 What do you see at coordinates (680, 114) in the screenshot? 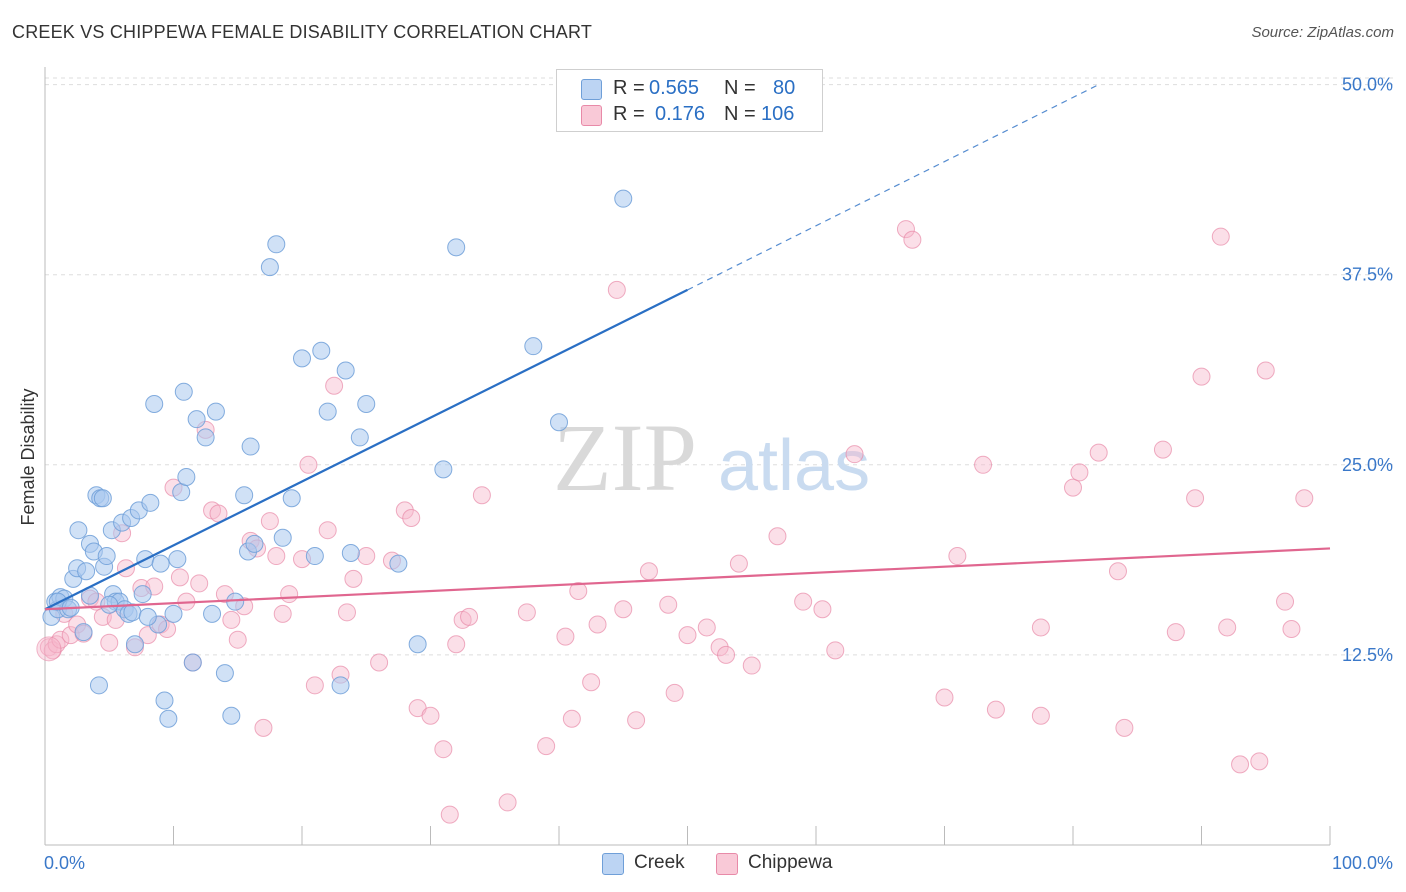
I see `chippewa-r-value: 0.176` at bounding box center [680, 114].